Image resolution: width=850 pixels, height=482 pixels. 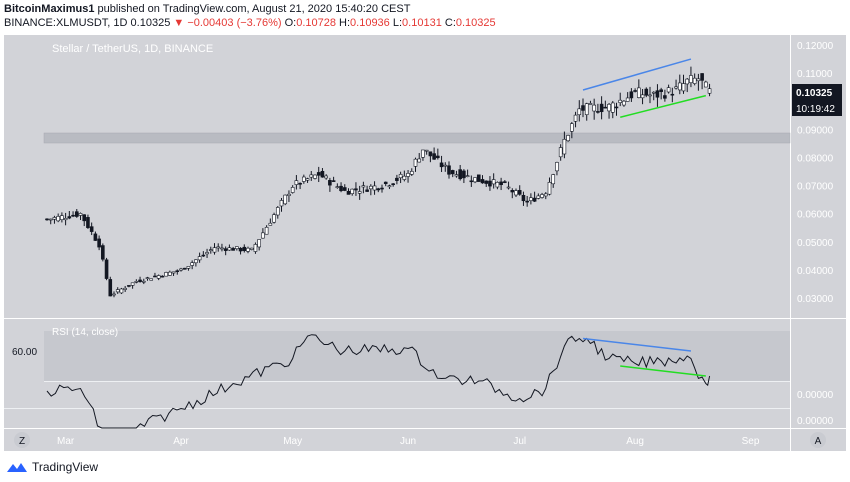 What do you see at coordinates (370, 23) in the screenshot?
I see `high-value: 0.10936` at bounding box center [370, 23].